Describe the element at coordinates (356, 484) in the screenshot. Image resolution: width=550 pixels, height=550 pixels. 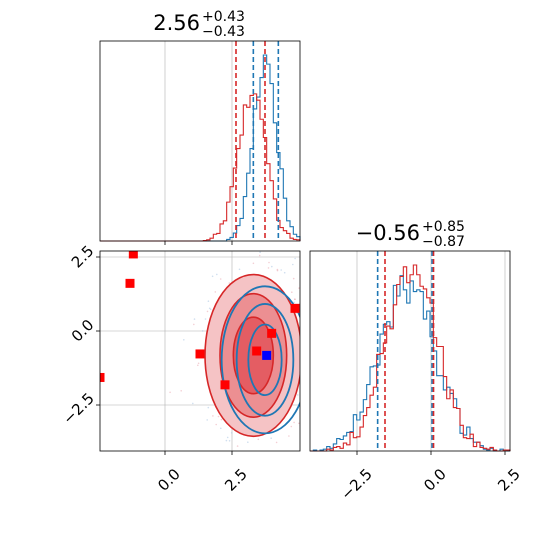
I see `x-tick-label: −2.5` at that location.